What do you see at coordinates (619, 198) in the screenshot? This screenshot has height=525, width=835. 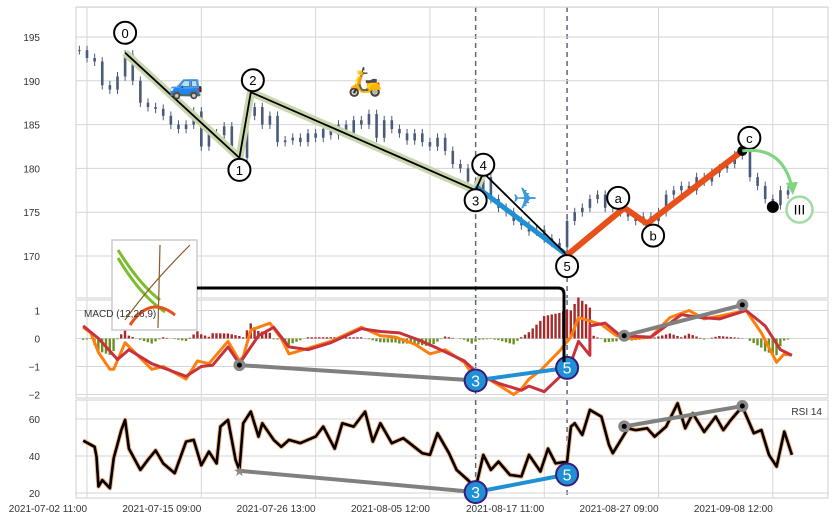 I see `wave-a-label: a` at bounding box center [619, 198].